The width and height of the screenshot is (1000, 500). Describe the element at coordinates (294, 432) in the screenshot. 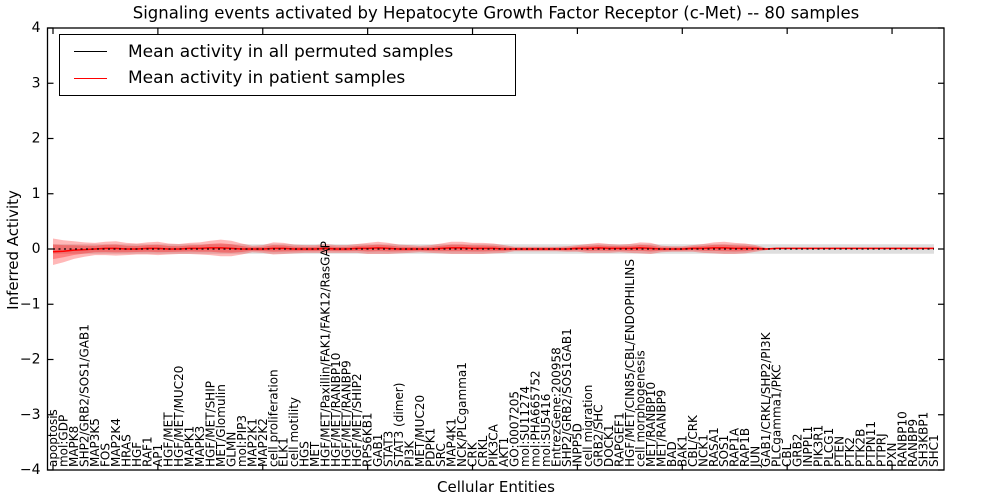

I see `x-entity-label: cell motility` at that location.